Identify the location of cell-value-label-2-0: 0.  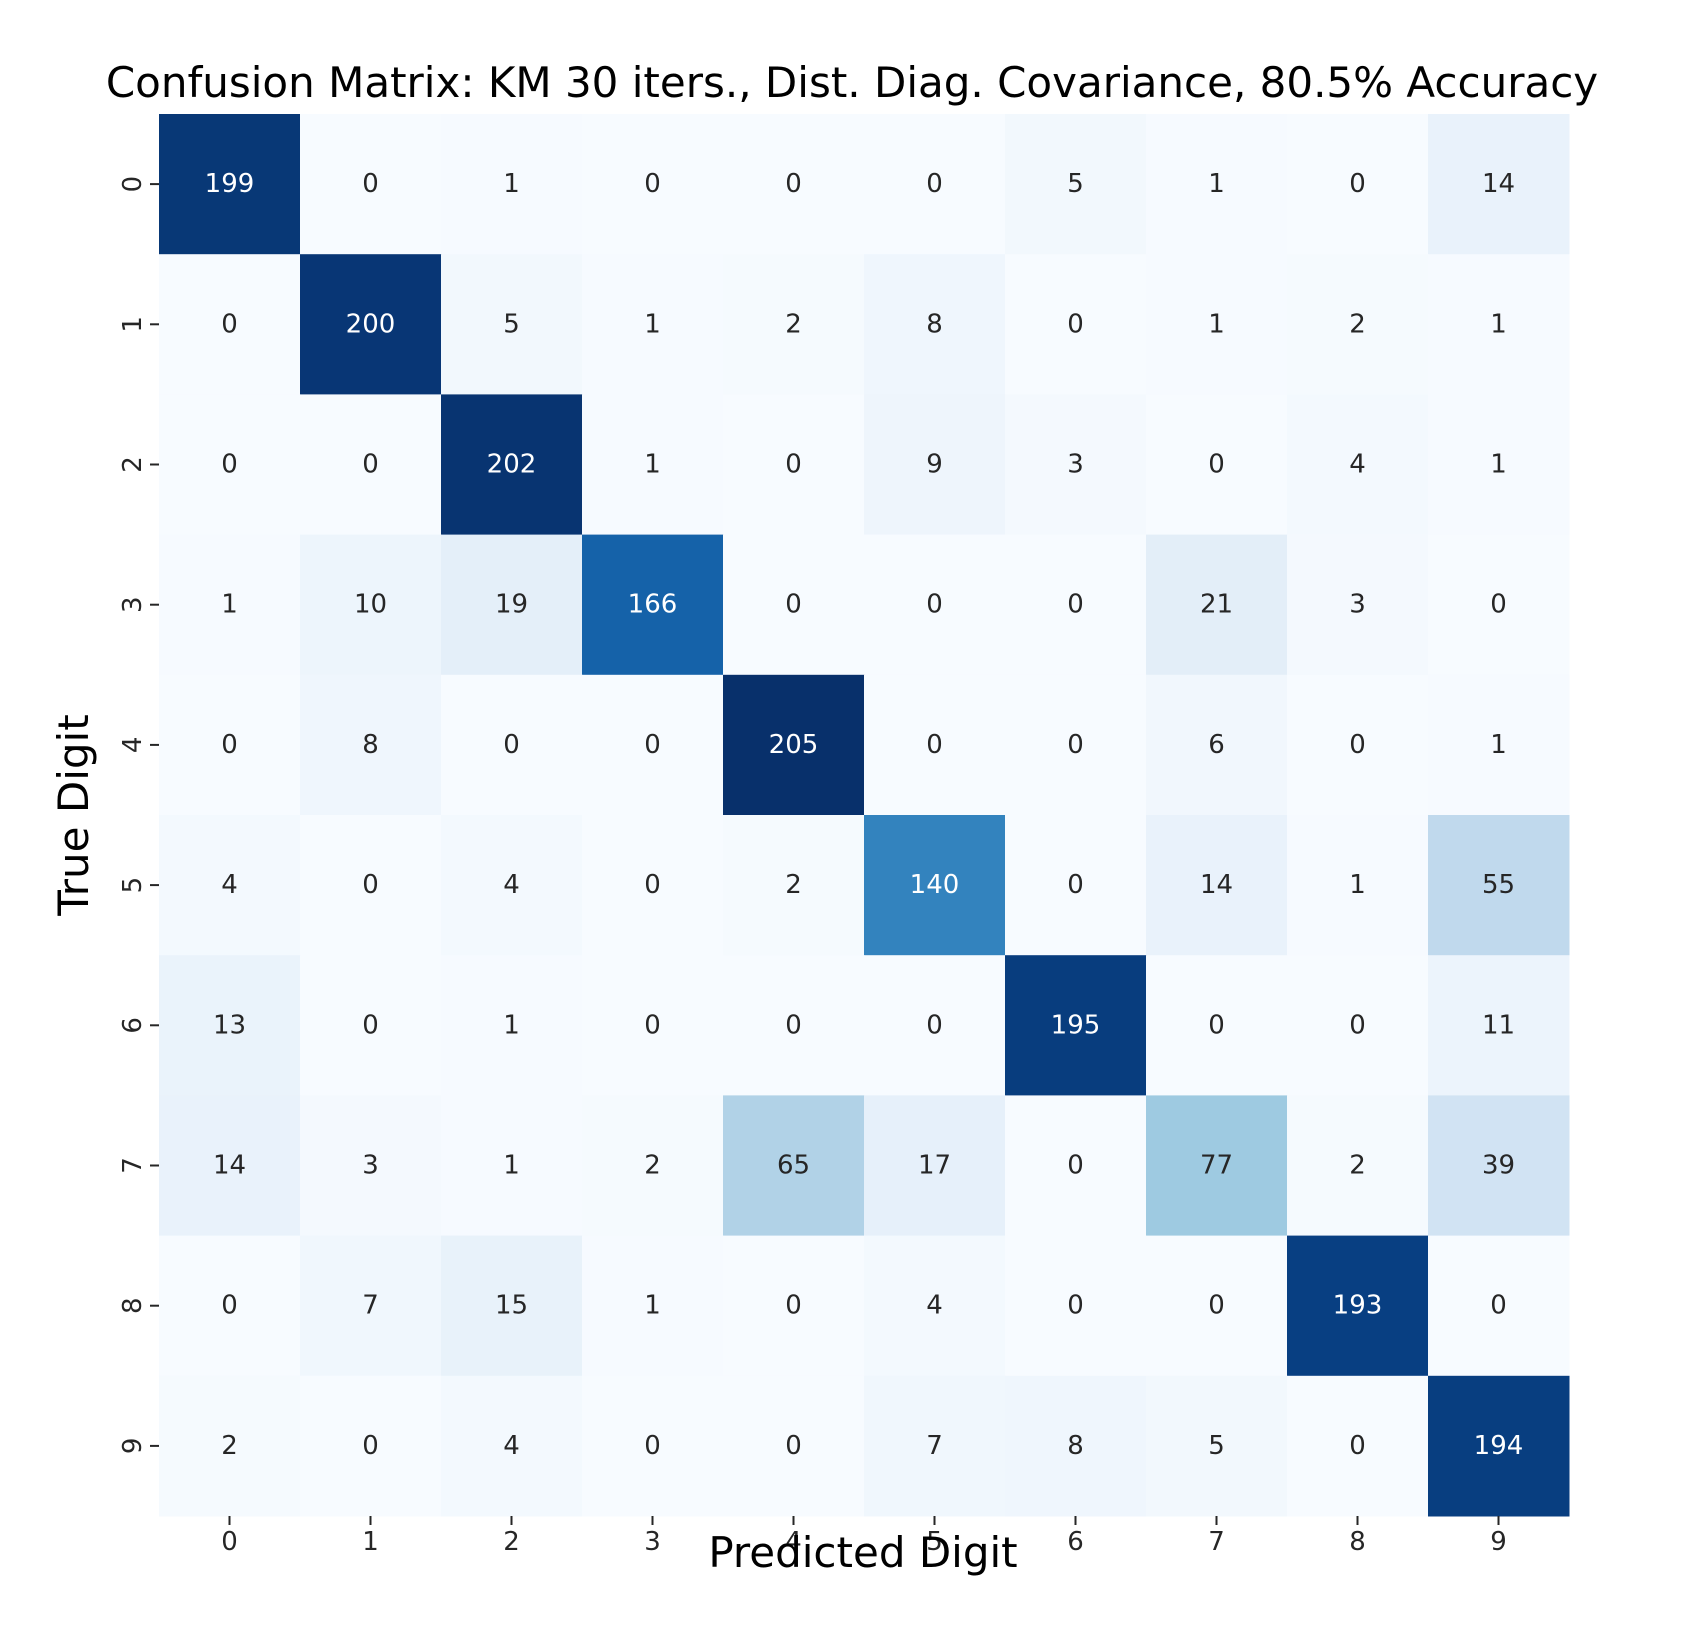
(229, 465).